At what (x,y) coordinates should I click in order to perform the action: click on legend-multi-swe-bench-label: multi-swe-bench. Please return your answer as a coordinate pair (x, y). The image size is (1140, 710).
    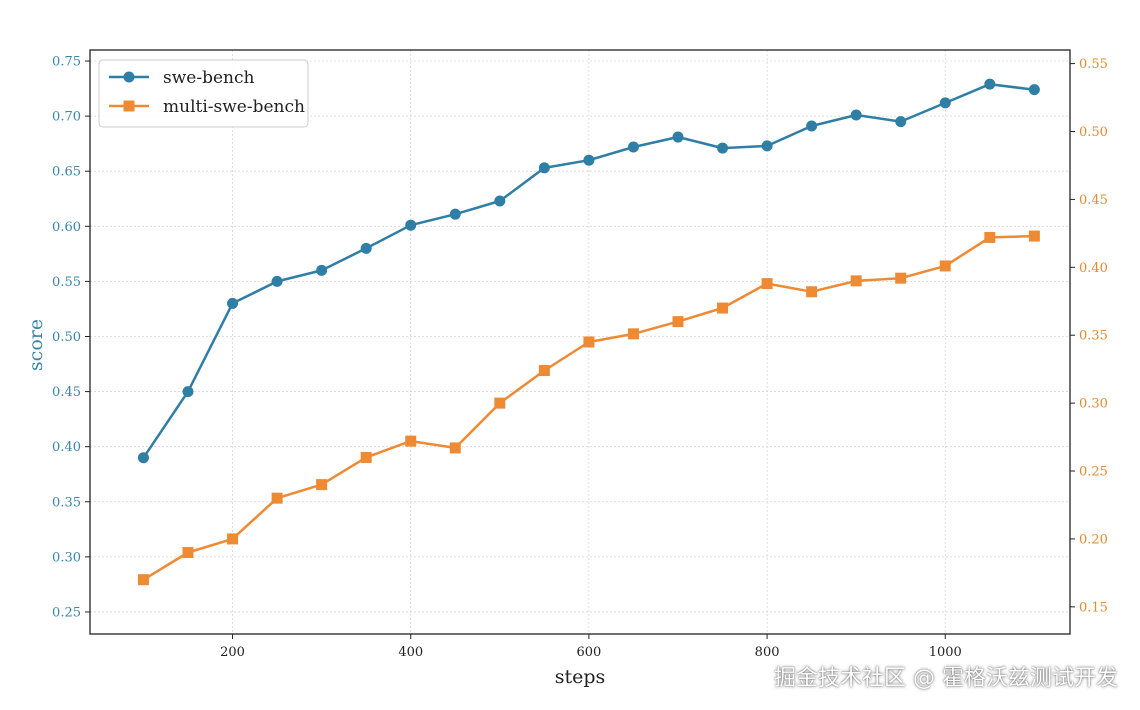
    Looking at the image, I should click on (234, 107).